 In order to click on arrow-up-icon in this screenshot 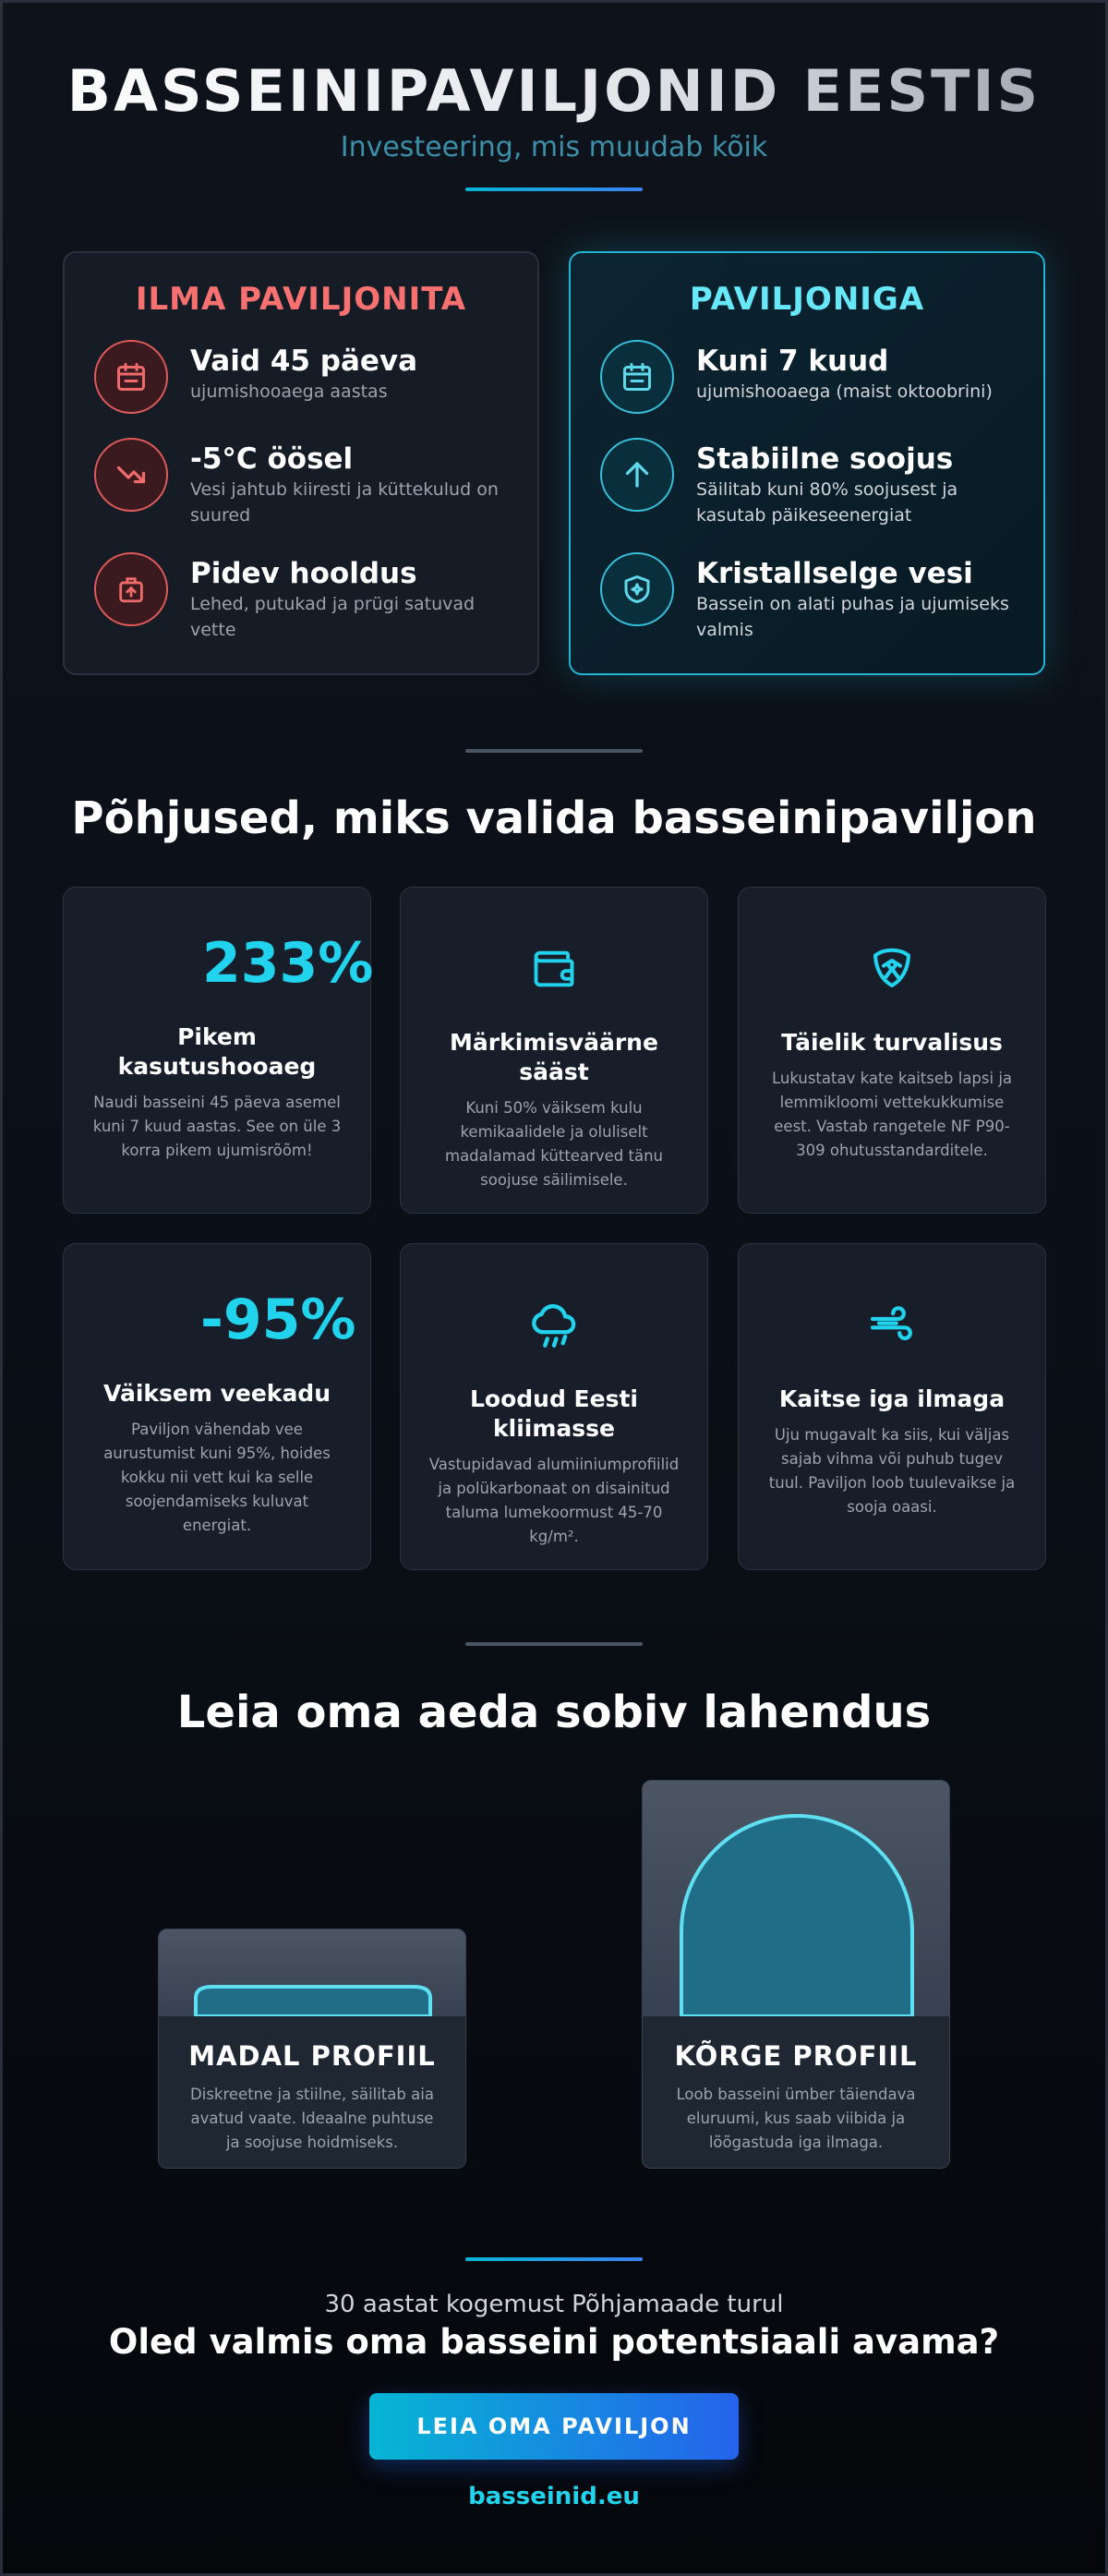, I will do `click(637, 475)`.